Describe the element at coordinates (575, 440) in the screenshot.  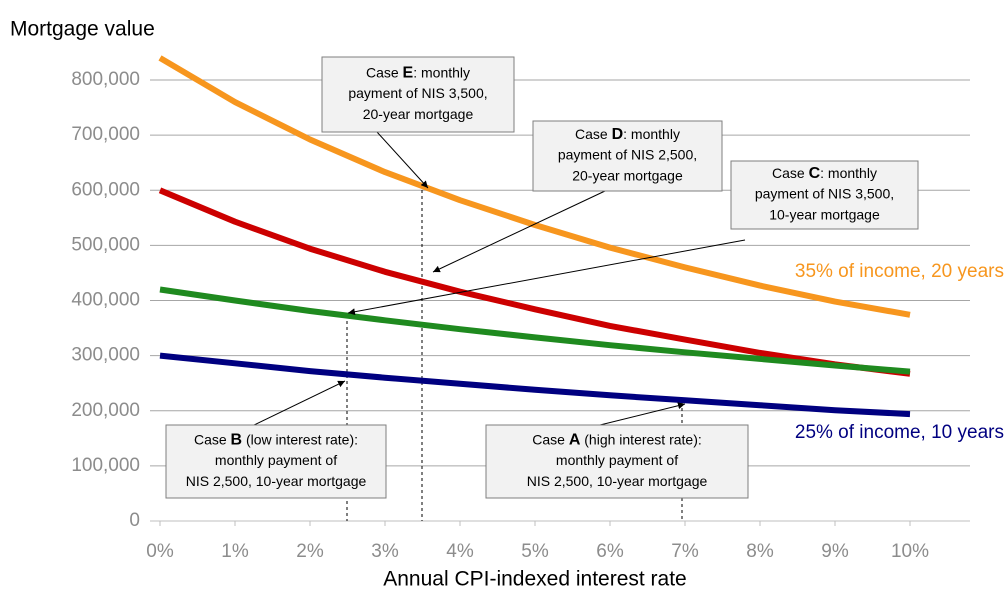
I see `annotation-letter: A` at that location.